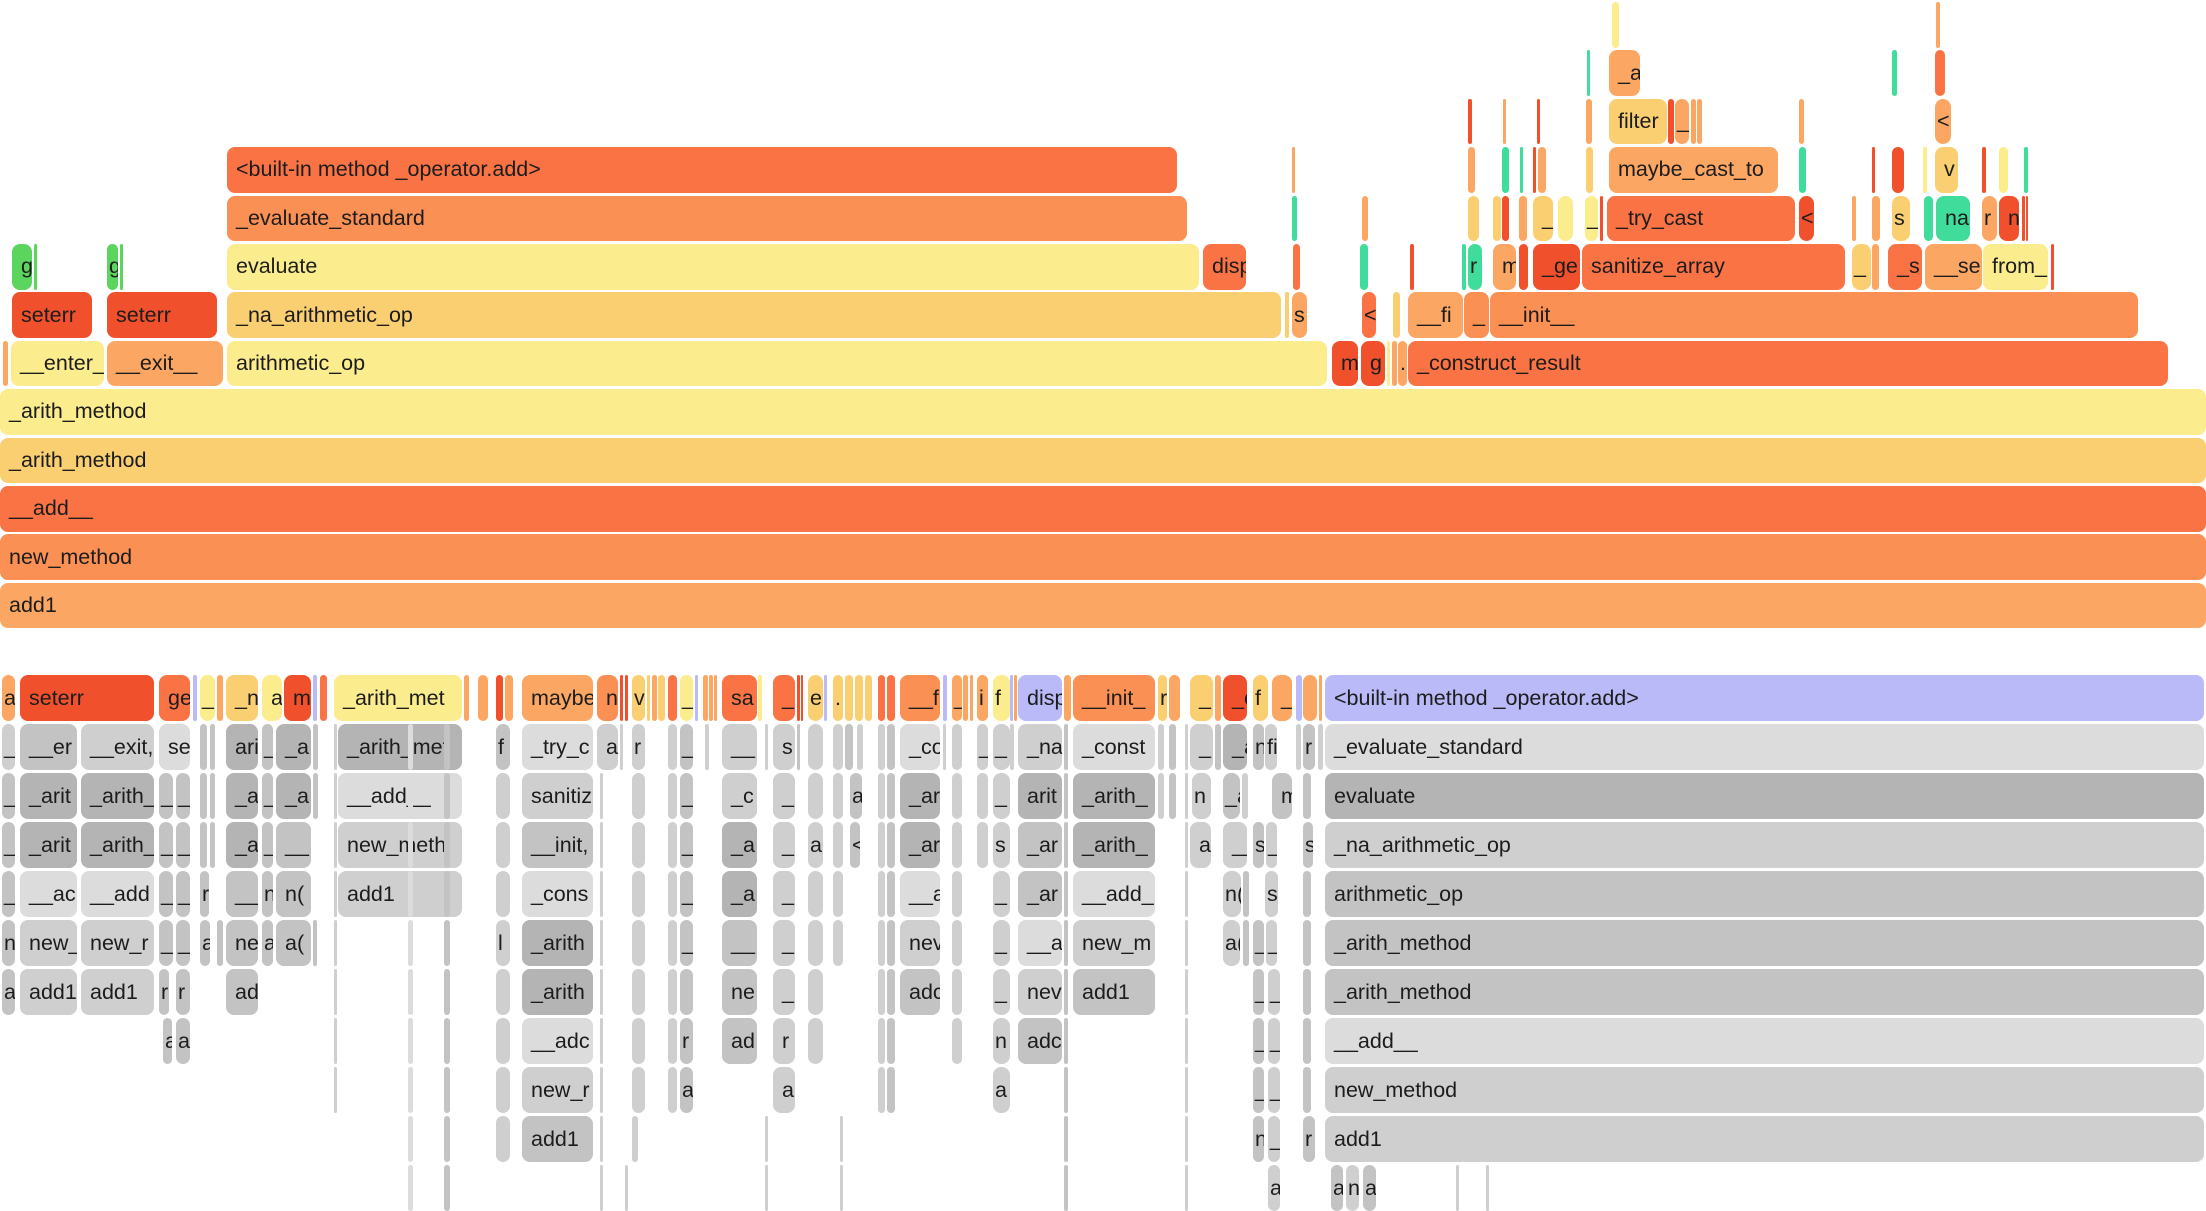 The height and width of the screenshot is (1211, 2206). Describe the element at coordinates (400, 845) in the screenshot. I see `flame-frame: new_meth` at that location.